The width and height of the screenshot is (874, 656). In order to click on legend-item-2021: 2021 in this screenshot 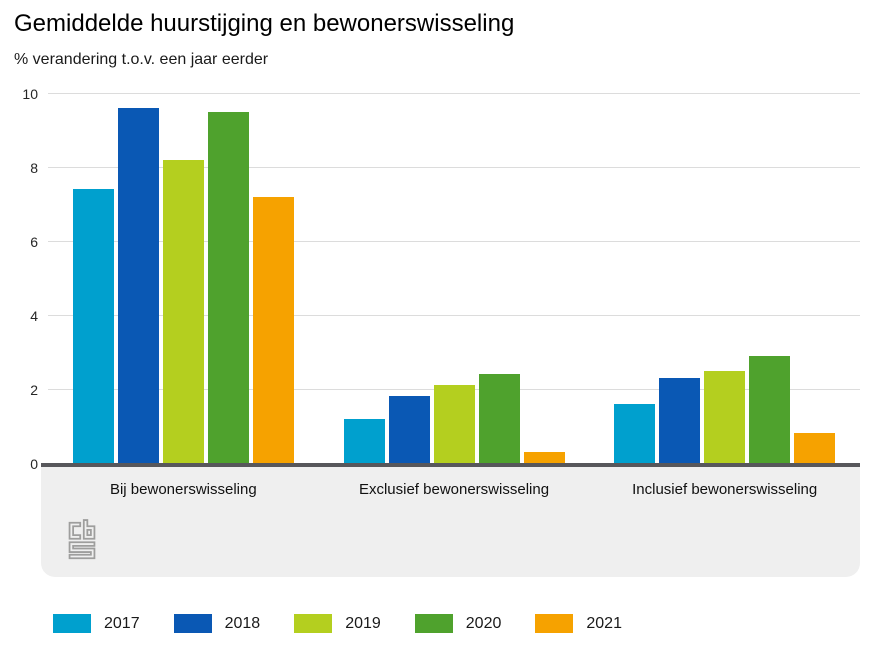, I will do `click(578, 623)`.